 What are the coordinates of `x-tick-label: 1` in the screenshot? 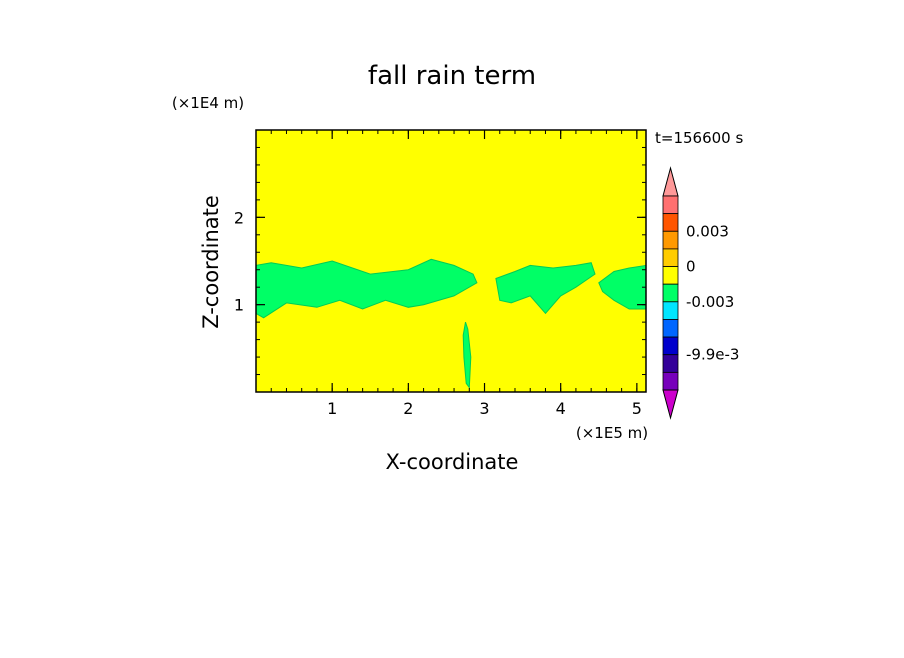 It's located at (332, 408).